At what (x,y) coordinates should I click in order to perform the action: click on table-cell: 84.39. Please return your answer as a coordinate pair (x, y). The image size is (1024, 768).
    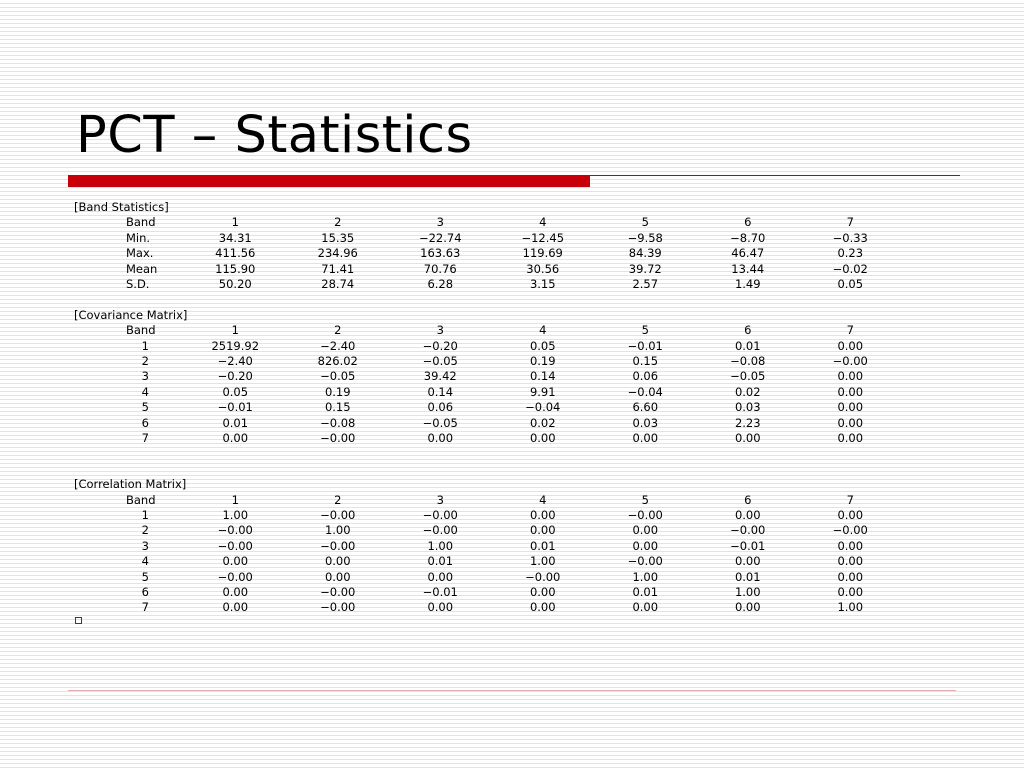
    Looking at the image, I should click on (645, 253).